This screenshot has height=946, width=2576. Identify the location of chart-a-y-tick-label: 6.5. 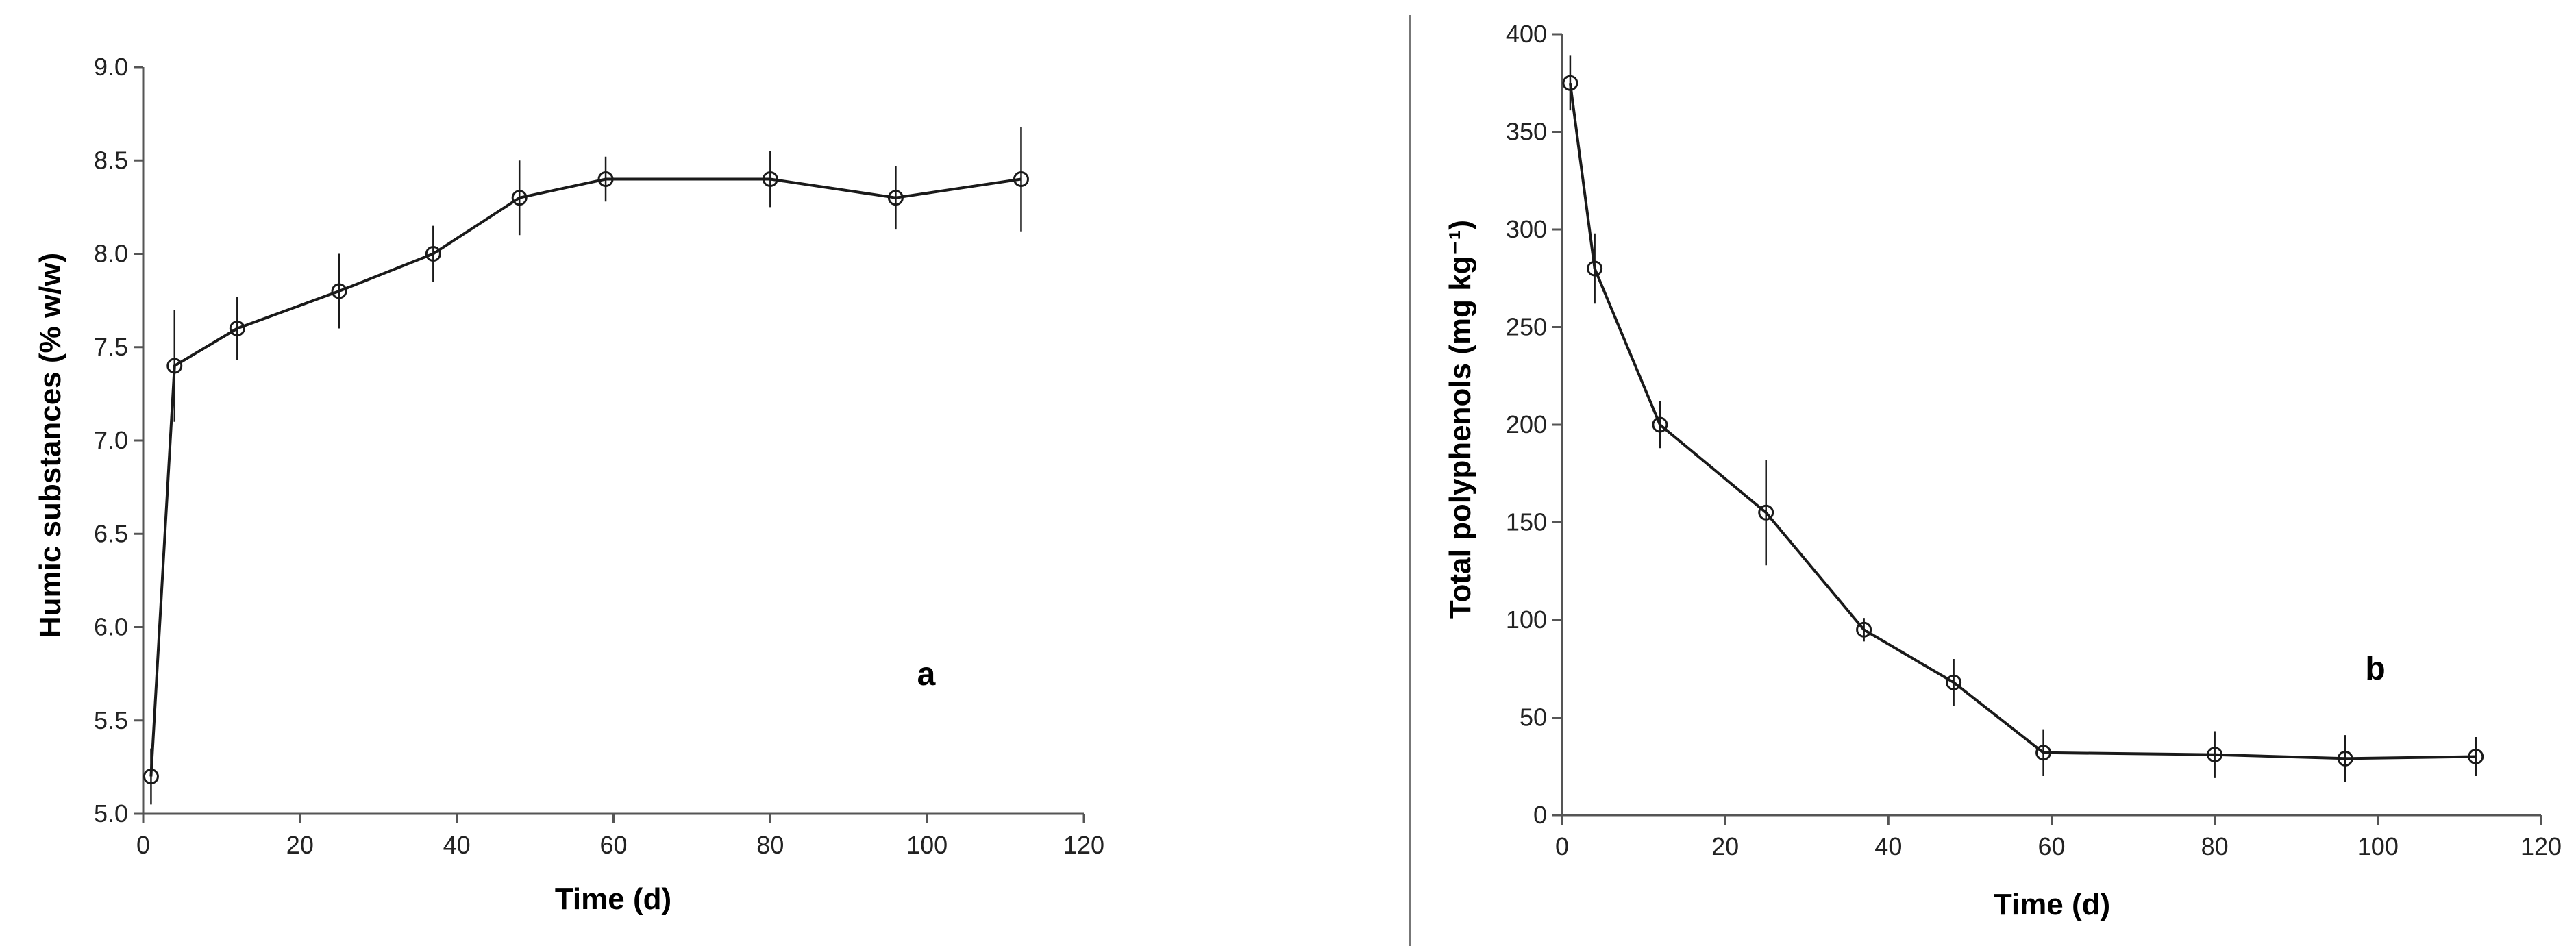
(111, 533).